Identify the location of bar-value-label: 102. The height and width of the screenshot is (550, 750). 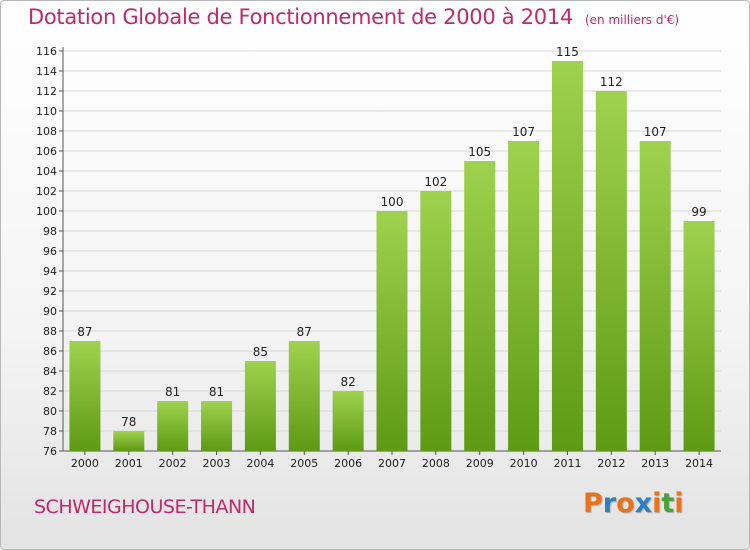
(435, 182).